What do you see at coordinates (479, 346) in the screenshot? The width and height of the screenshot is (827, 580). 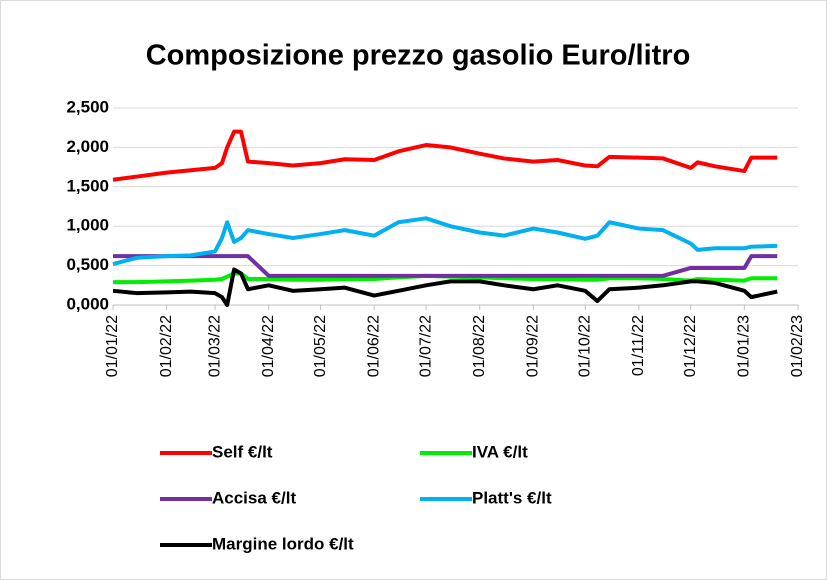 I see `x-tick-label: 01/08/22` at bounding box center [479, 346].